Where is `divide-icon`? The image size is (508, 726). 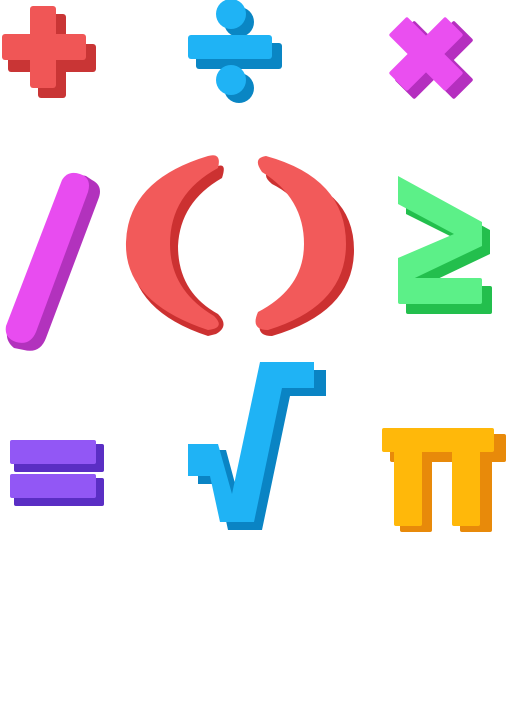 divide-icon is located at coordinates (235, 51).